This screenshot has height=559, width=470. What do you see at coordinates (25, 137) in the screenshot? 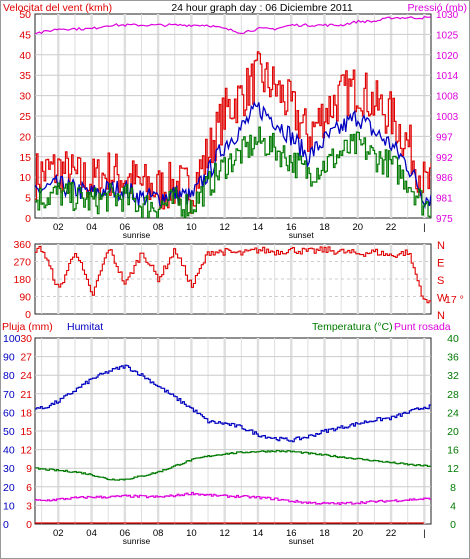
I see `wind-tick-label: 20` at bounding box center [25, 137].